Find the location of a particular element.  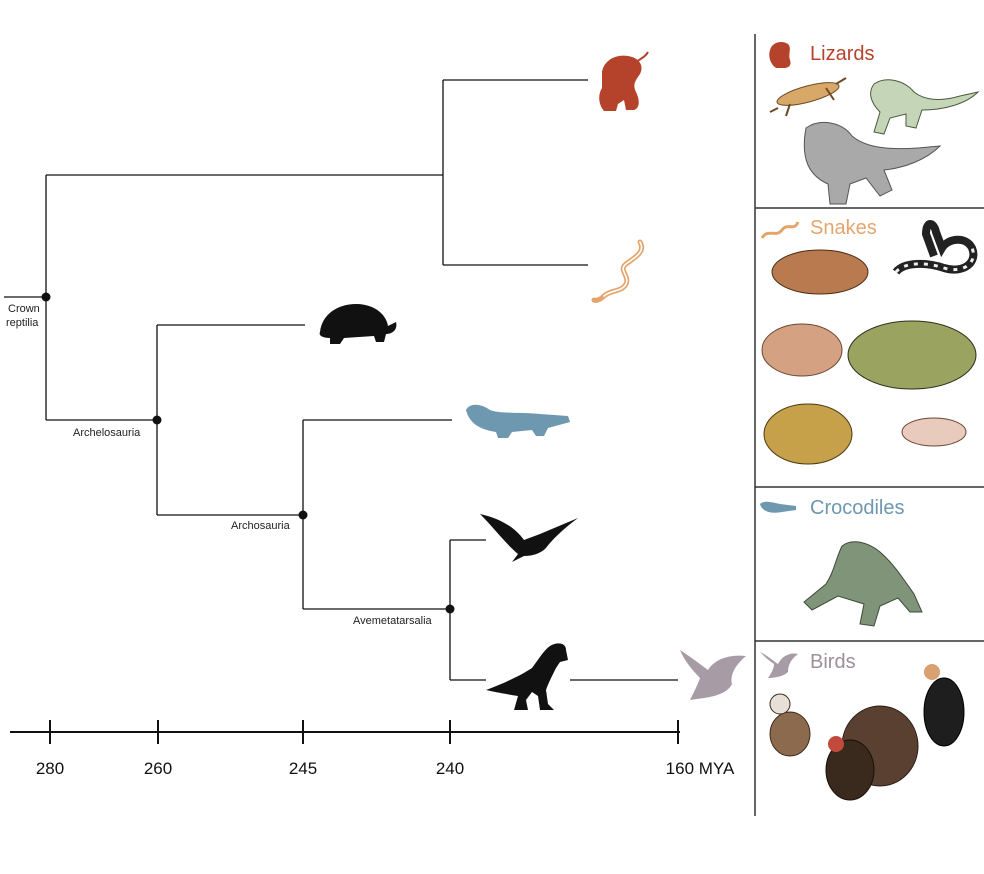

snake-icon is located at coordinates (780, 230).